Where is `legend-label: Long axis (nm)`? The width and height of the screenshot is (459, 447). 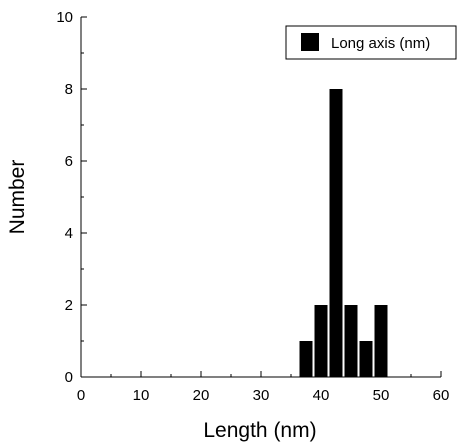
legend-label: Long axis (nm) is located at coordinates (380, 43).